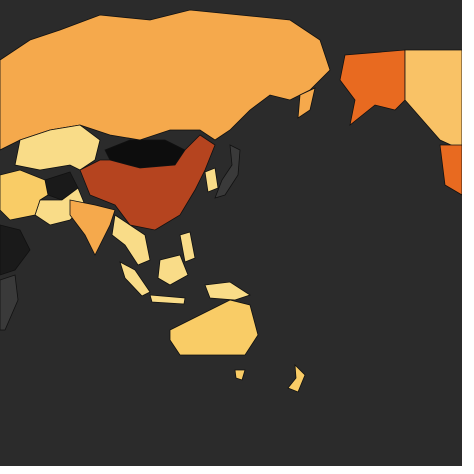 The height and width of the screenshot is (474, 474). Describe the element at coordinates (167, 299) in the screenshot. I see `java` at that location.